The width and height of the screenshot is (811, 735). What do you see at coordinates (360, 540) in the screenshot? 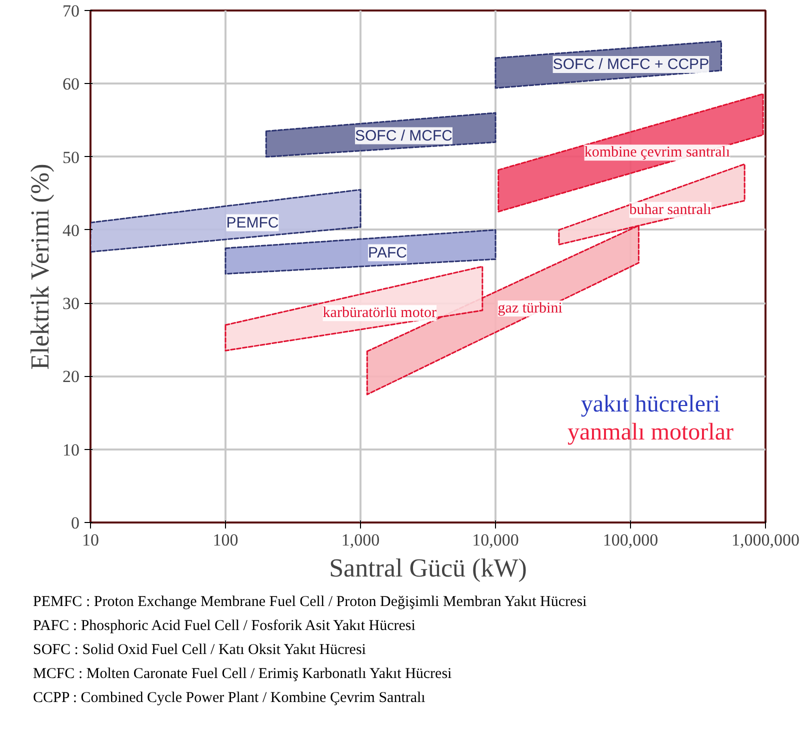
I see `x-tick-label: 1,000` at bounding box center [360, 540].